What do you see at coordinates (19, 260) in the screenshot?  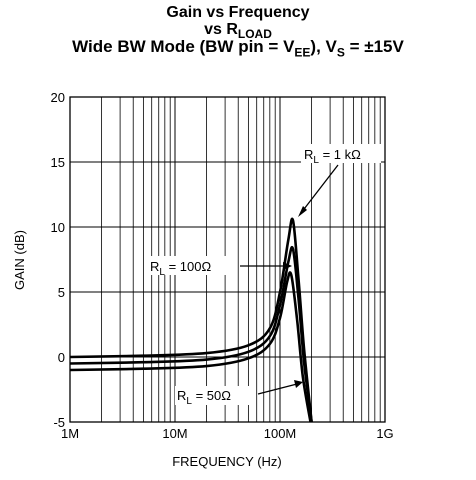 I see `y-axis-label: GAIN (dB)` at bounding box center [19, 260].